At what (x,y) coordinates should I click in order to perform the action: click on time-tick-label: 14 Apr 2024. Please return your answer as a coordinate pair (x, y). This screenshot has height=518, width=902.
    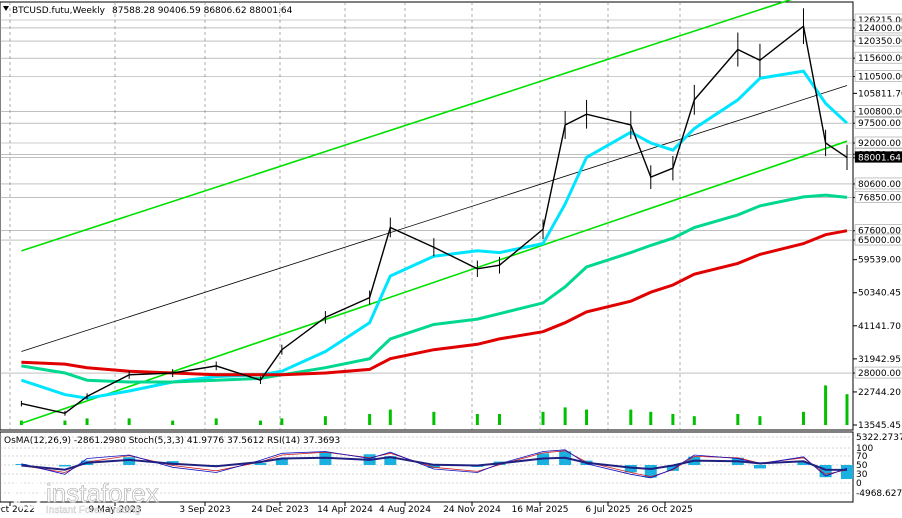
    Looking at the image, I should click on (345, 510).